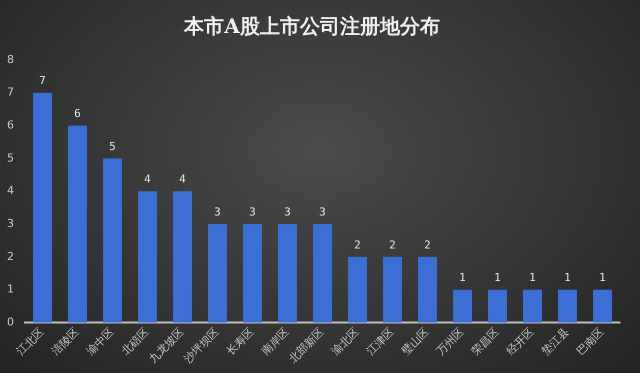 This screenshot has height=373, width=640. I want to click on x-tick-label: 巴南区, so click(590, 341).